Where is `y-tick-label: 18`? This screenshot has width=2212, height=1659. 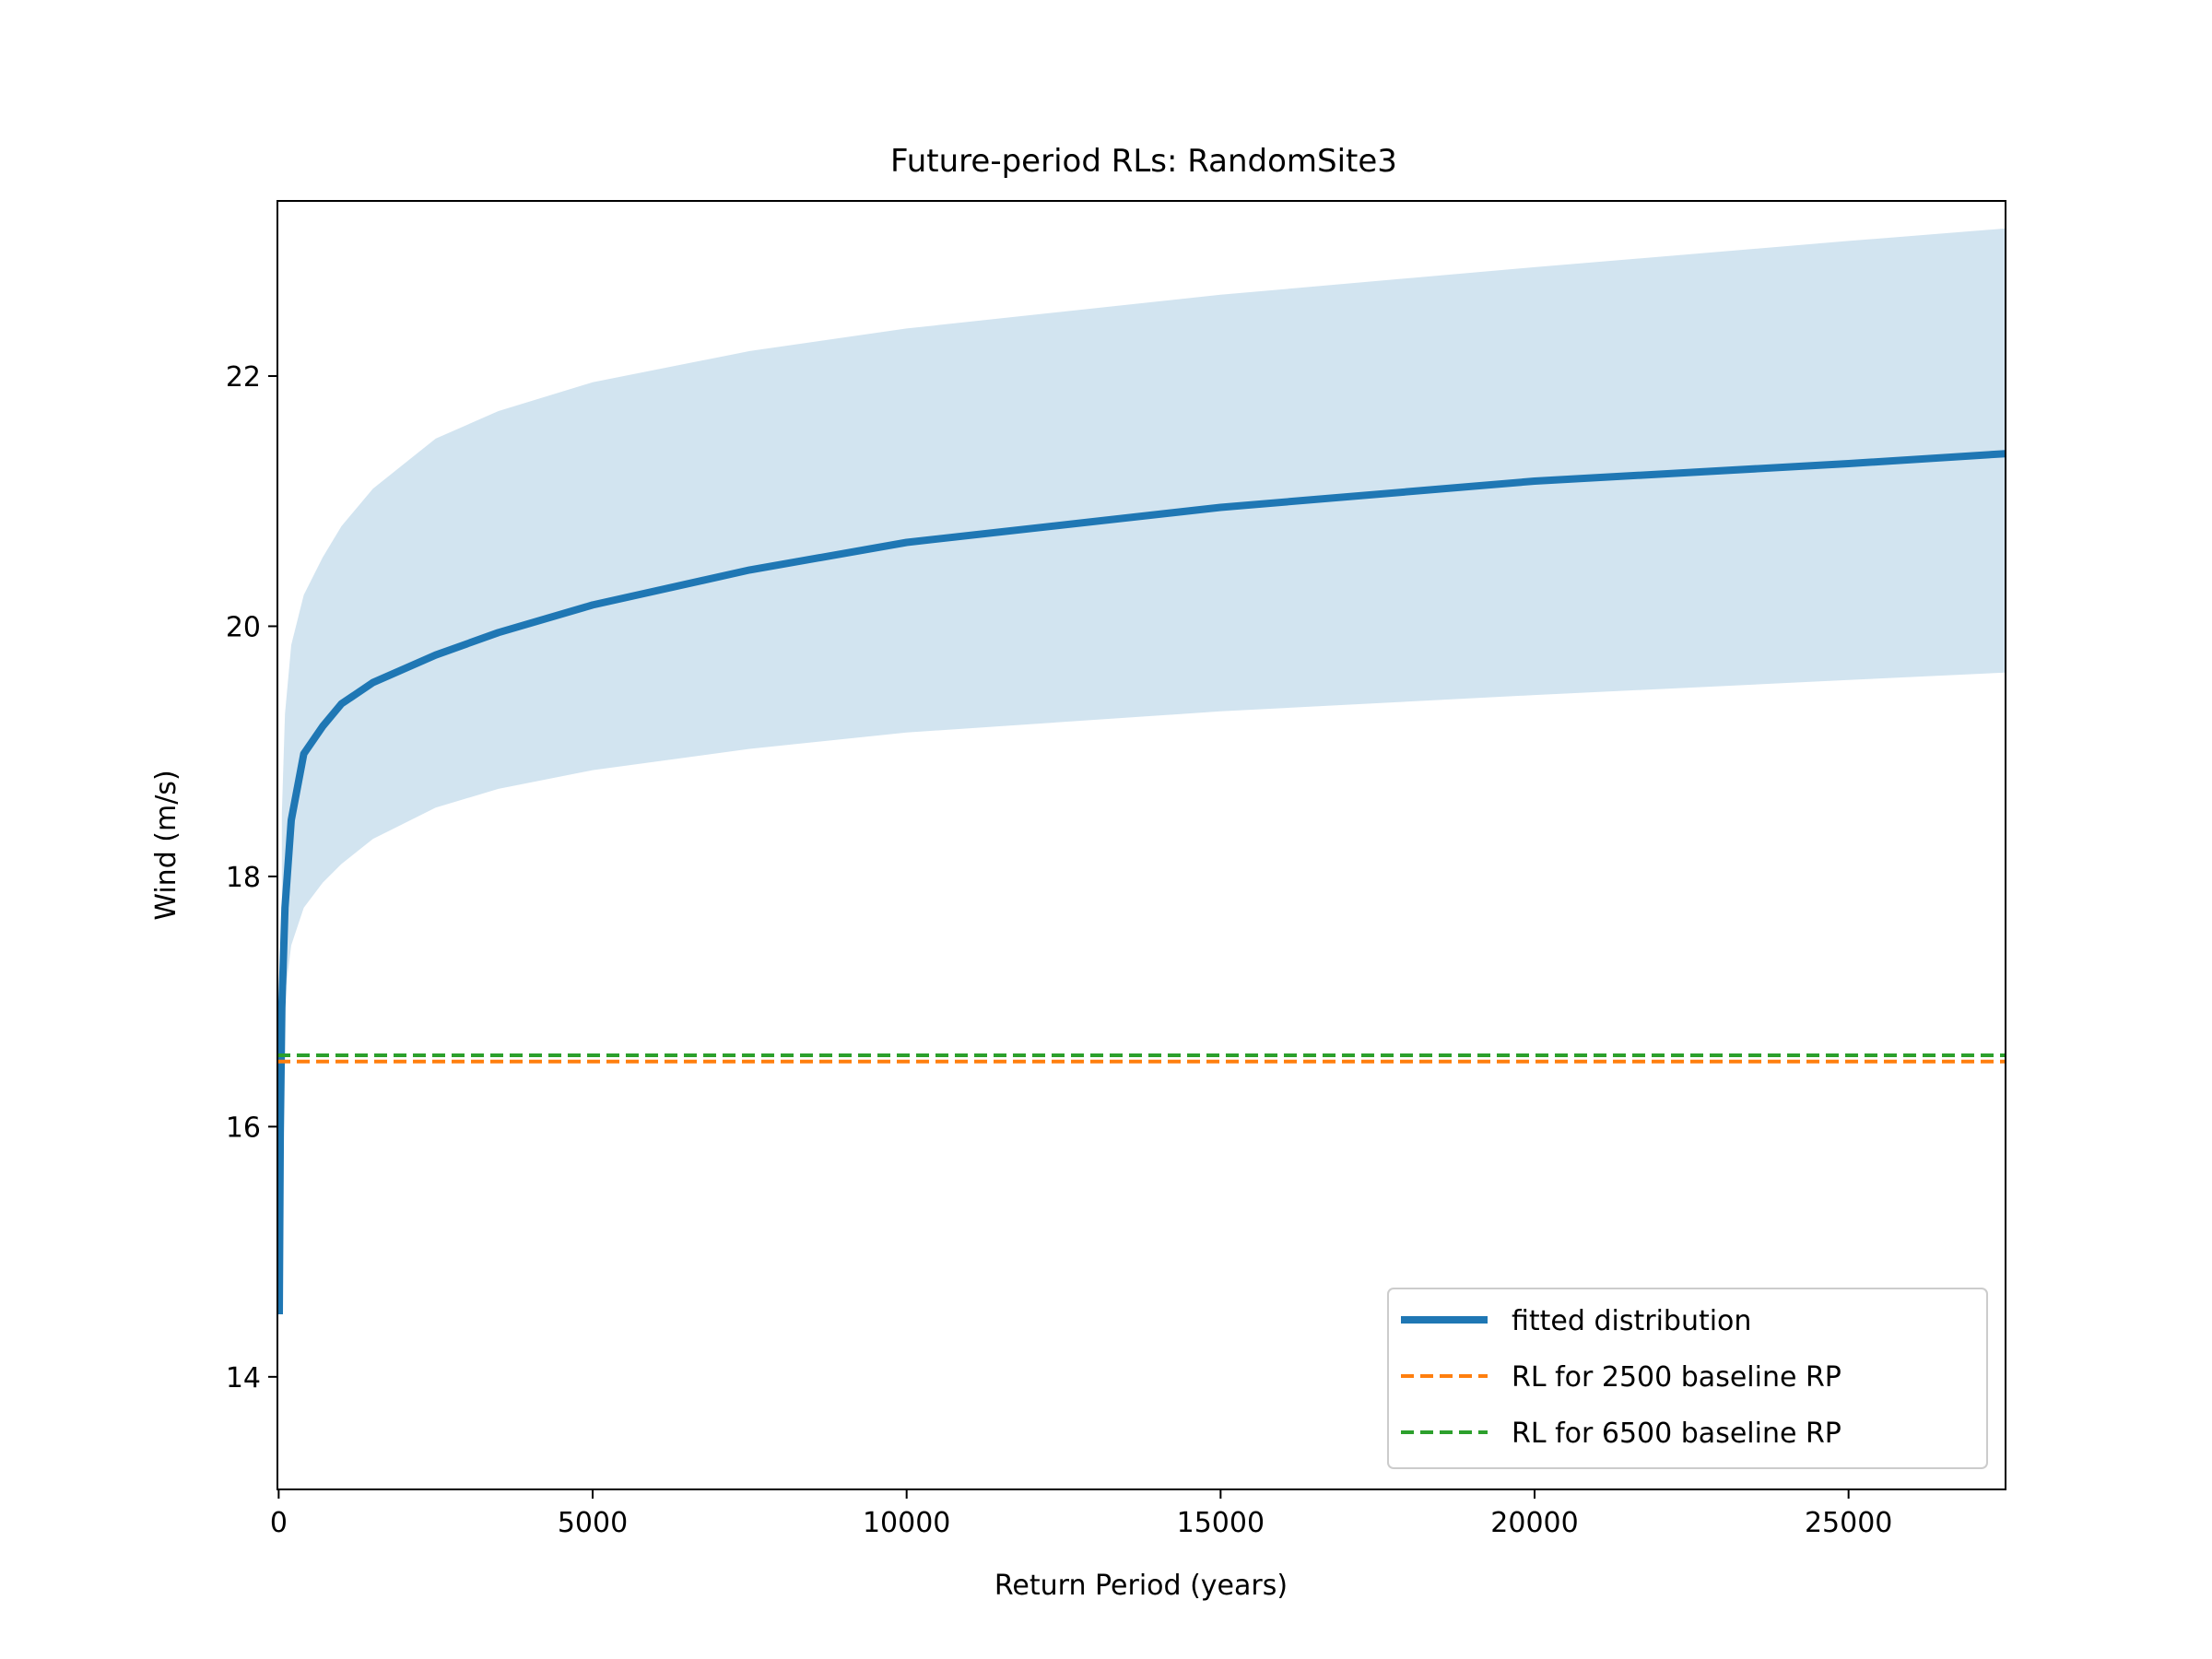 y-tick-label: 18 is located at coordinates (243, 878).